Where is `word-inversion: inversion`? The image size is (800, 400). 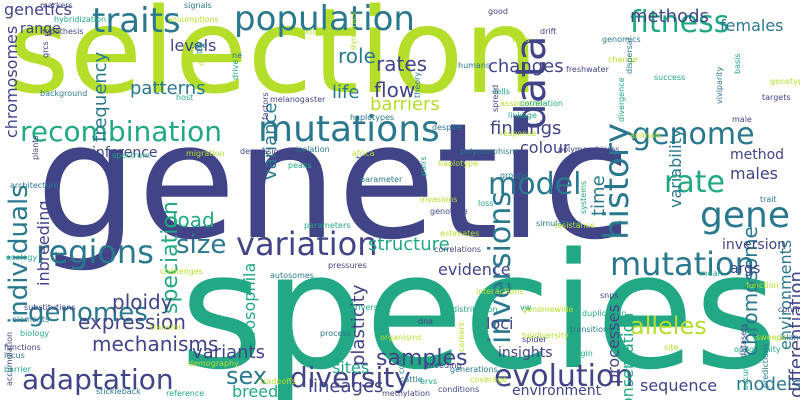
word-inversion: inversion is located at coordinates (754, 245).